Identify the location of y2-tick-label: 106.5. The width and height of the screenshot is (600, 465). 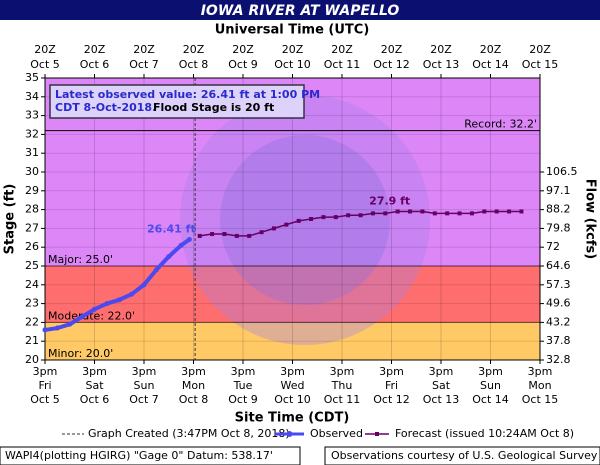
(562, 171).